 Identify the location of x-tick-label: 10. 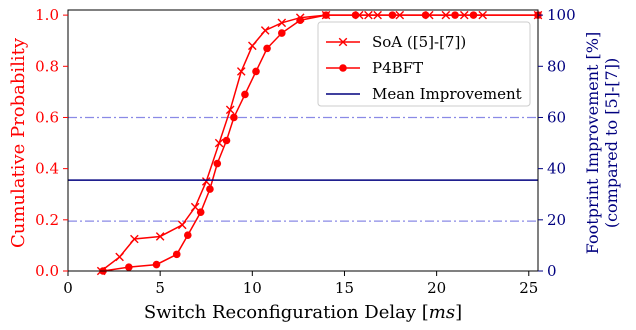
(252, 288).